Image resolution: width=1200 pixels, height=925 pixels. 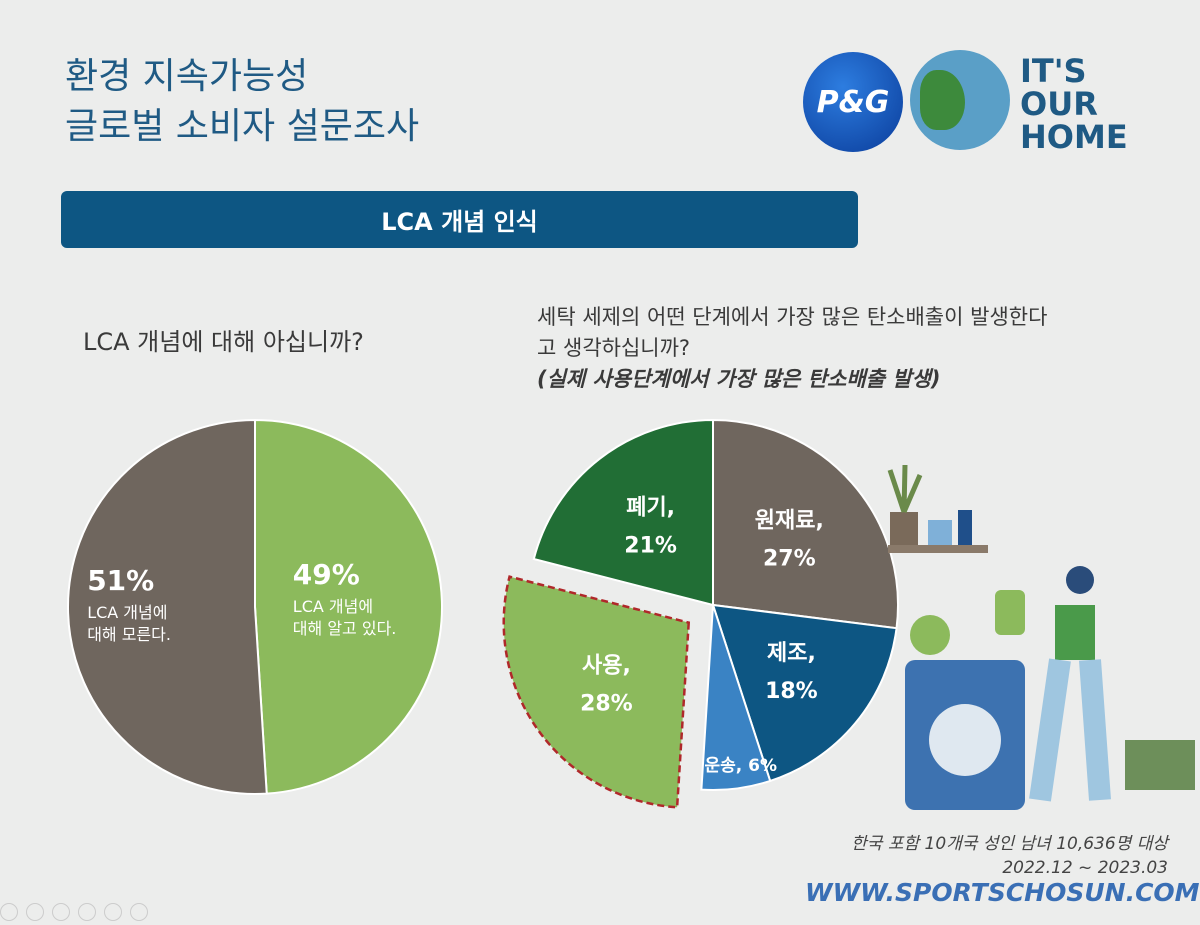 I want to click on slice-percent: 51%, so click(x=120, y=580).